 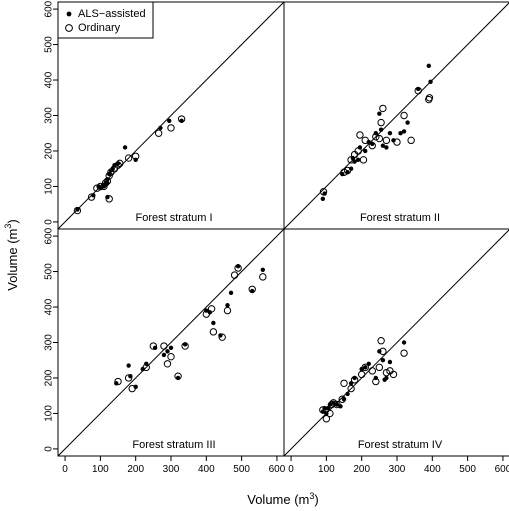 What do you see at coordinates (173, 218) in the screenshot?
I see `panel-title: Forest stratum I` at bounding box center [173, 218].